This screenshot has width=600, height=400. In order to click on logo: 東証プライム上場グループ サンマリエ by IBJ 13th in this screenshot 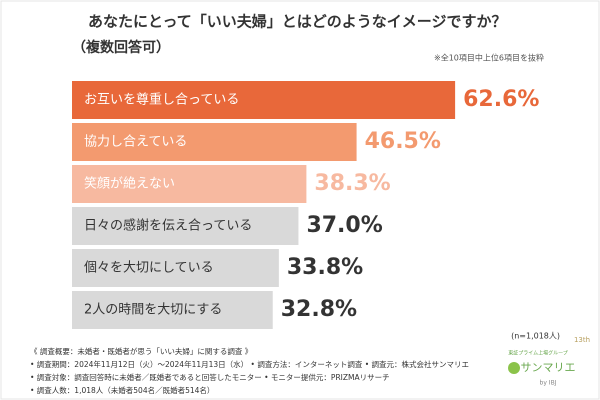, I will do `click(549, 361)`.